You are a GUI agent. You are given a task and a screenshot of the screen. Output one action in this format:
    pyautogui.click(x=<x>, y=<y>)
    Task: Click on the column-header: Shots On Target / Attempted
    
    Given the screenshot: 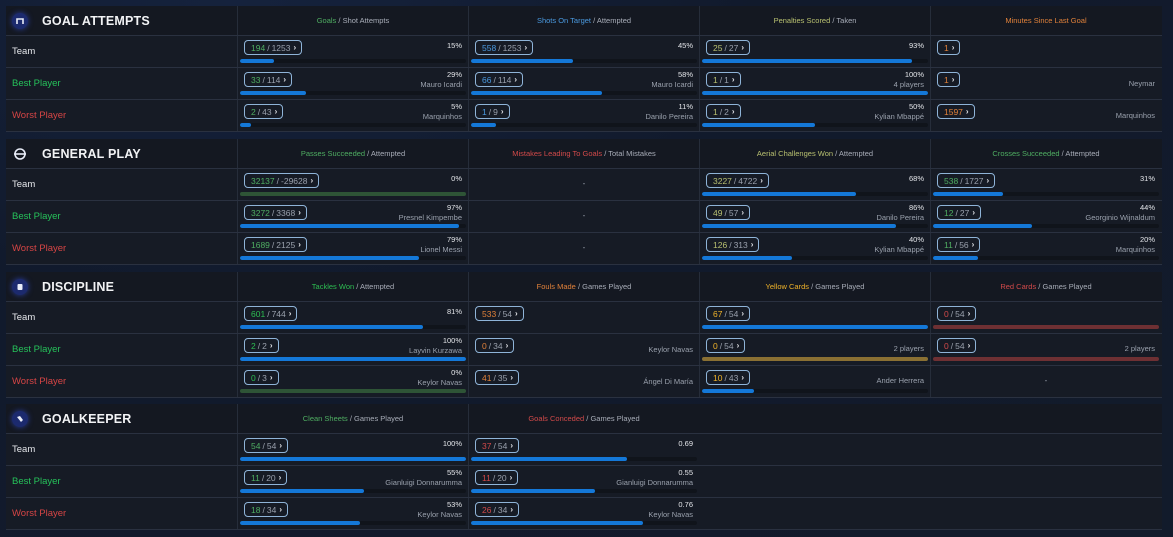 What is the action you would take?
    pyautogui.click(x=583, y=20)
    